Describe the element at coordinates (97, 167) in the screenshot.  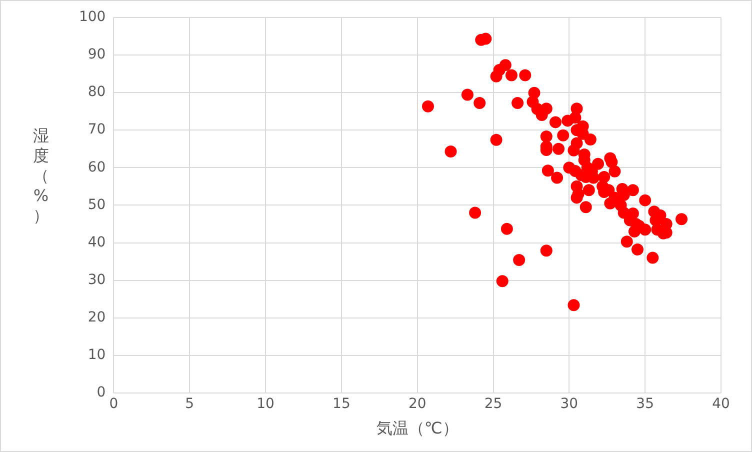
I see `y-tick-label: 60` at that location.